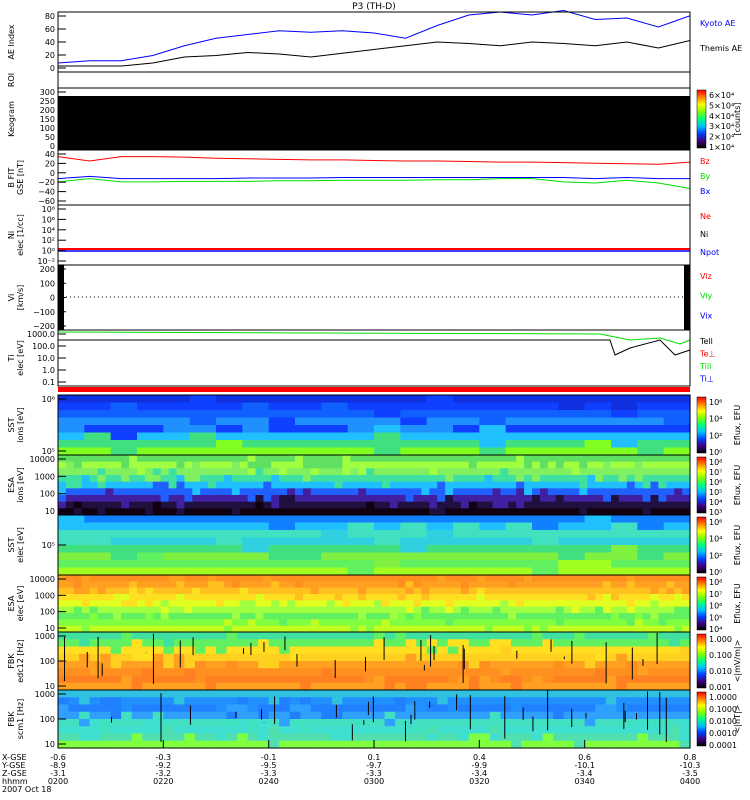 The height and width of the screenshot is (800, 750). What do you see at coordinates (47, 128) in the screenshot?
I see `y-tick-label: 100` at bounding box center [47, 128].